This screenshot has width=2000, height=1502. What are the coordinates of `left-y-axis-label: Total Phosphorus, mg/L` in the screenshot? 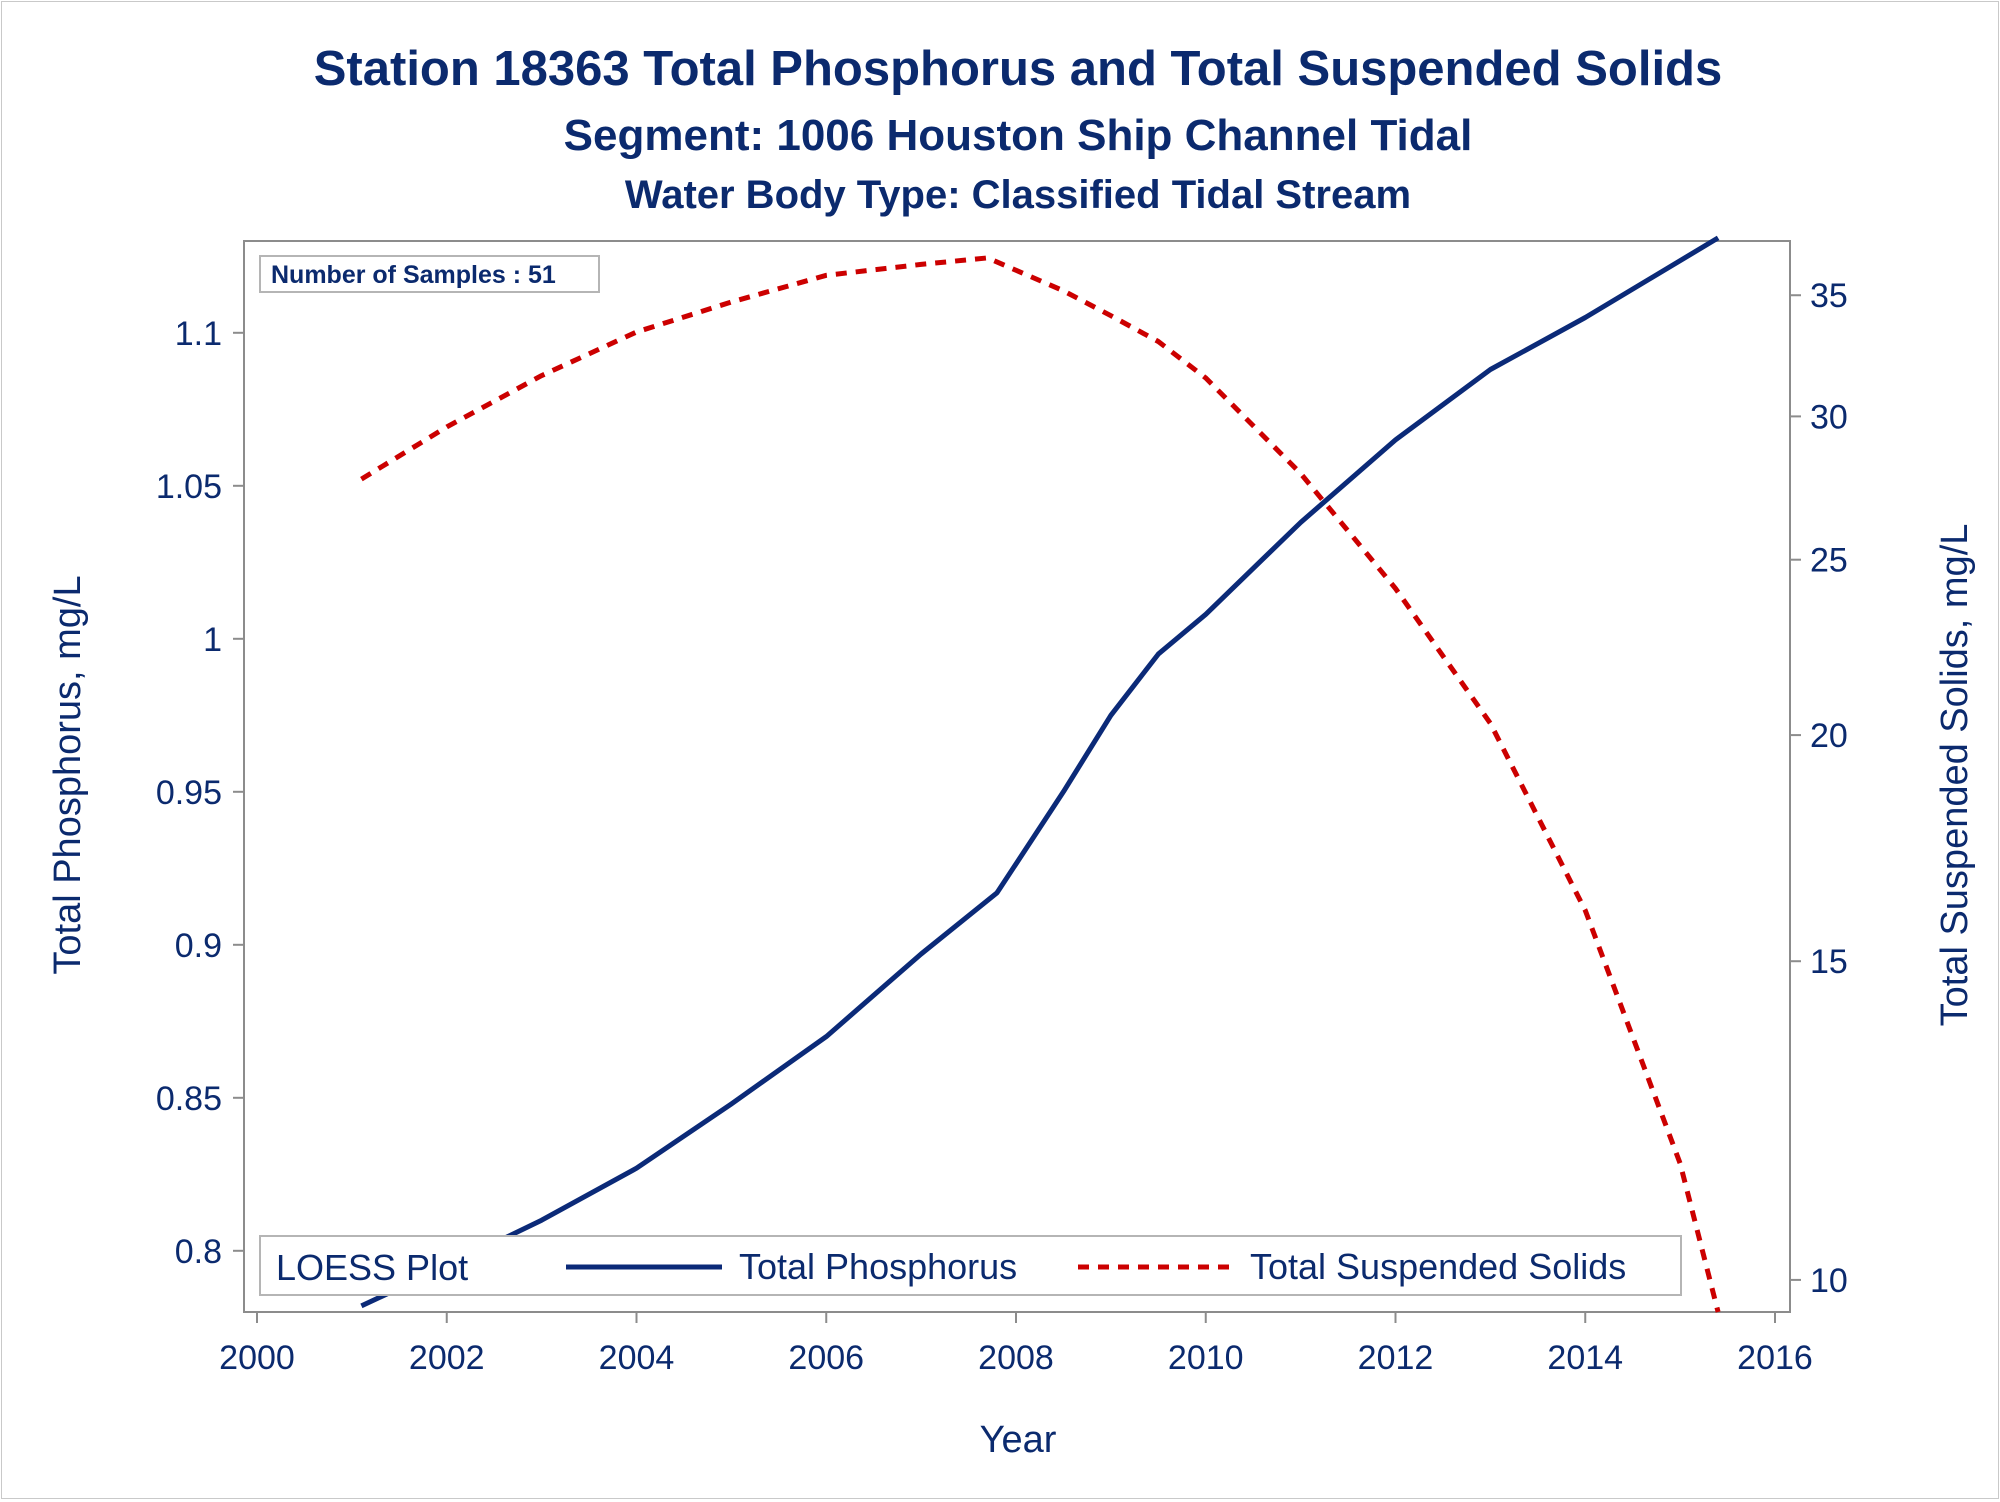 It's located at (68, 774).